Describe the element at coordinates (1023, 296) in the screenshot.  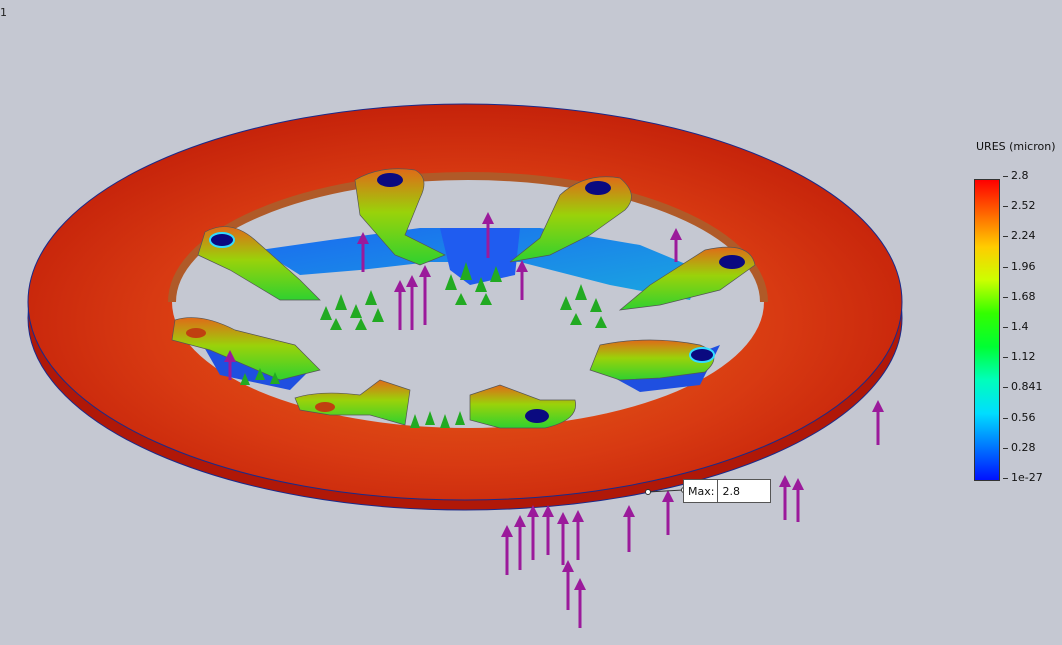
I see `legend-tick-label: 1.68` at that location.